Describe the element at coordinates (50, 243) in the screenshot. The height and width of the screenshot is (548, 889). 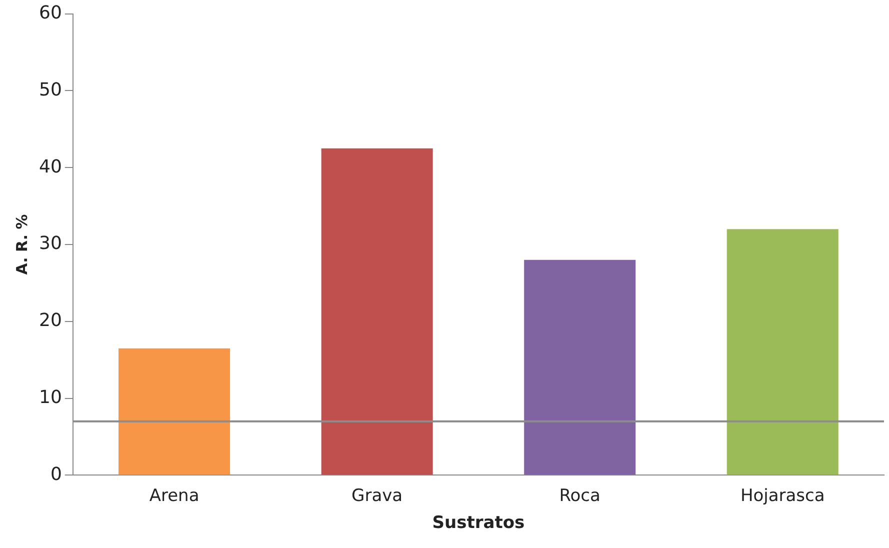
I see `y-tick-label: 30` at that location.